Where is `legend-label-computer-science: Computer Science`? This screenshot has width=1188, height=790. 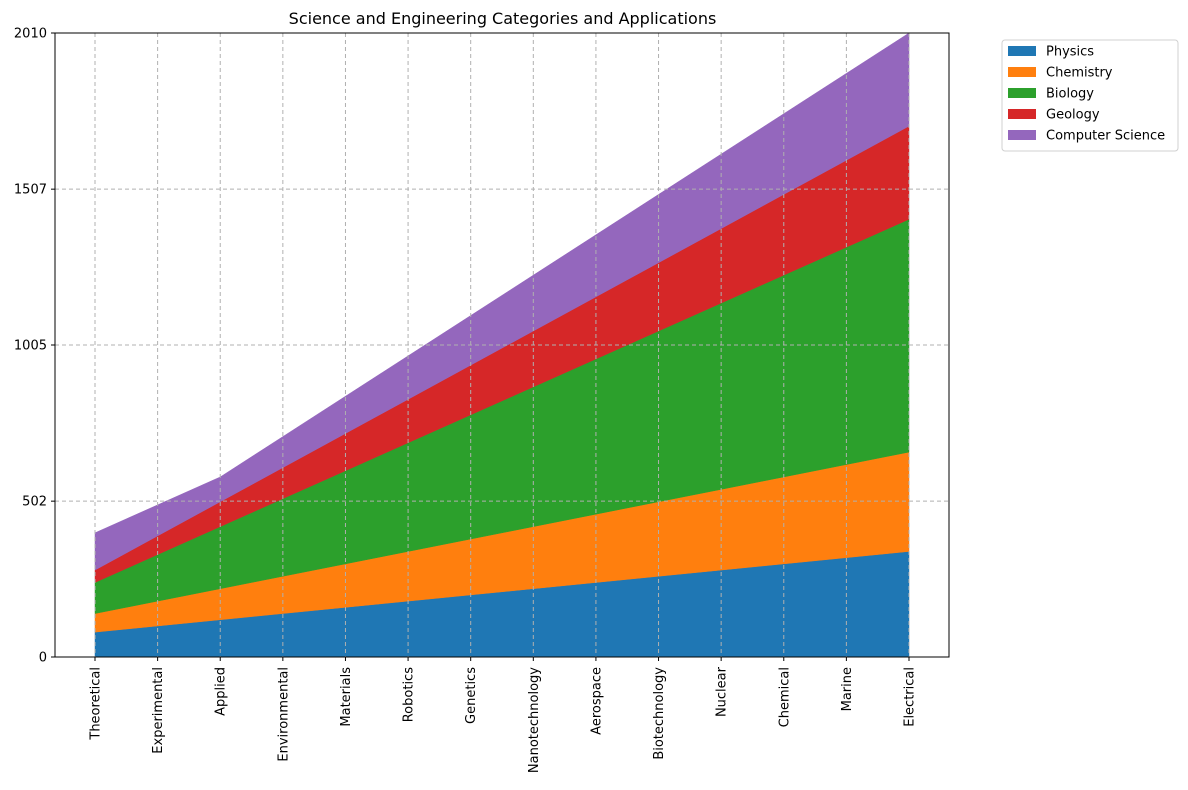
legend-label-computer-science: Computer Science is located at coordinates (1105, 136).